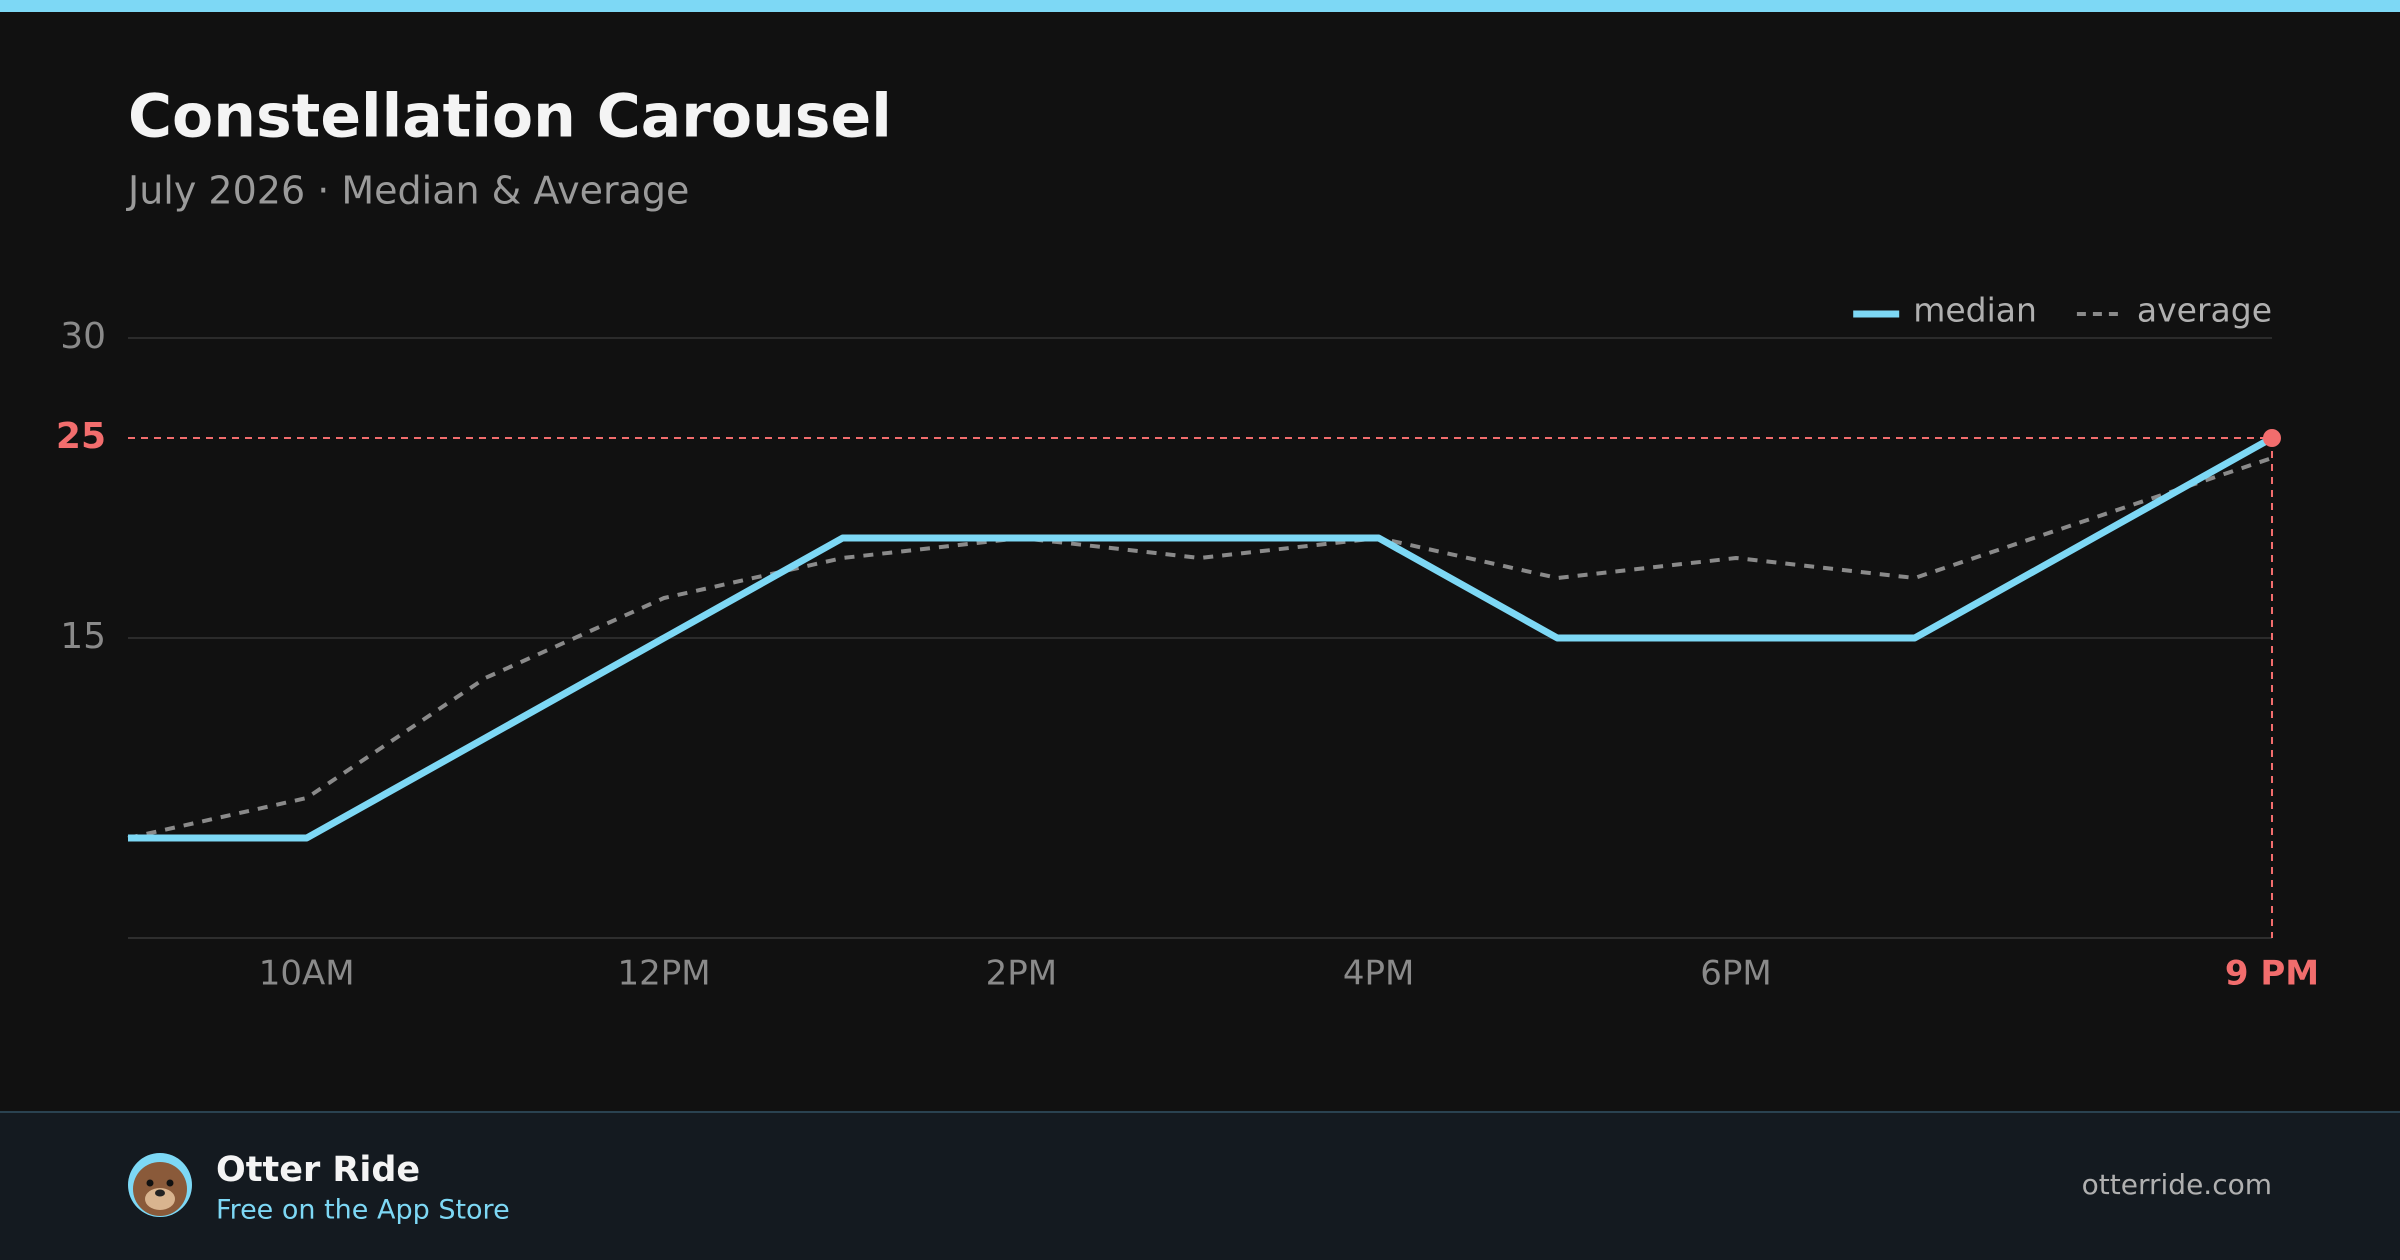  What do you see at coordinates (2272, 438) in the screenshot?
I see `highlight-dot` at bounding box center [2272, 438].